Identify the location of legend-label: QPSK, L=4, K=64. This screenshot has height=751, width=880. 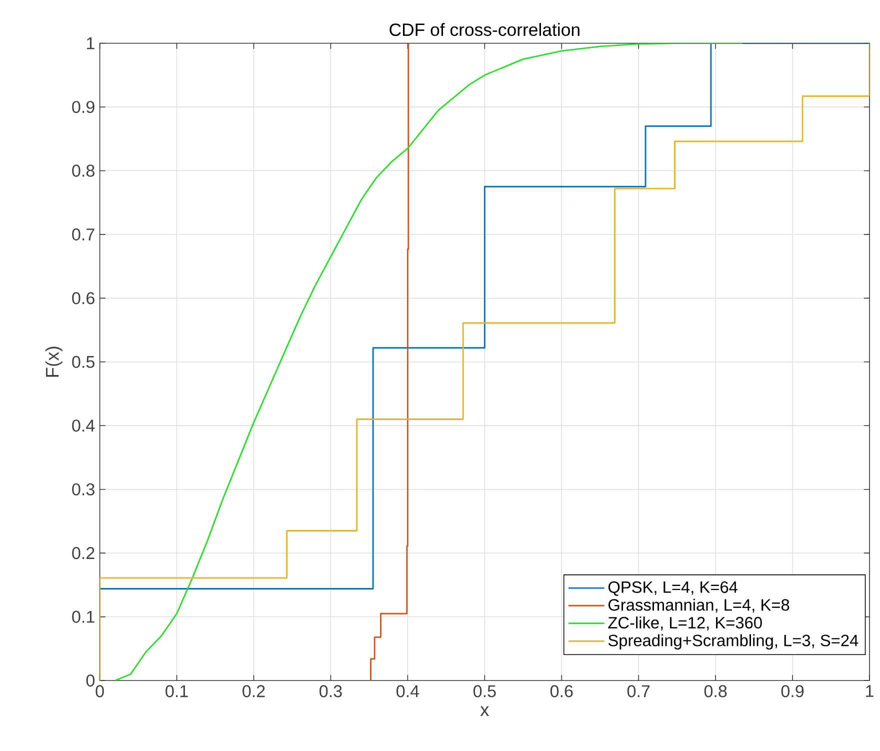
(673, 588).